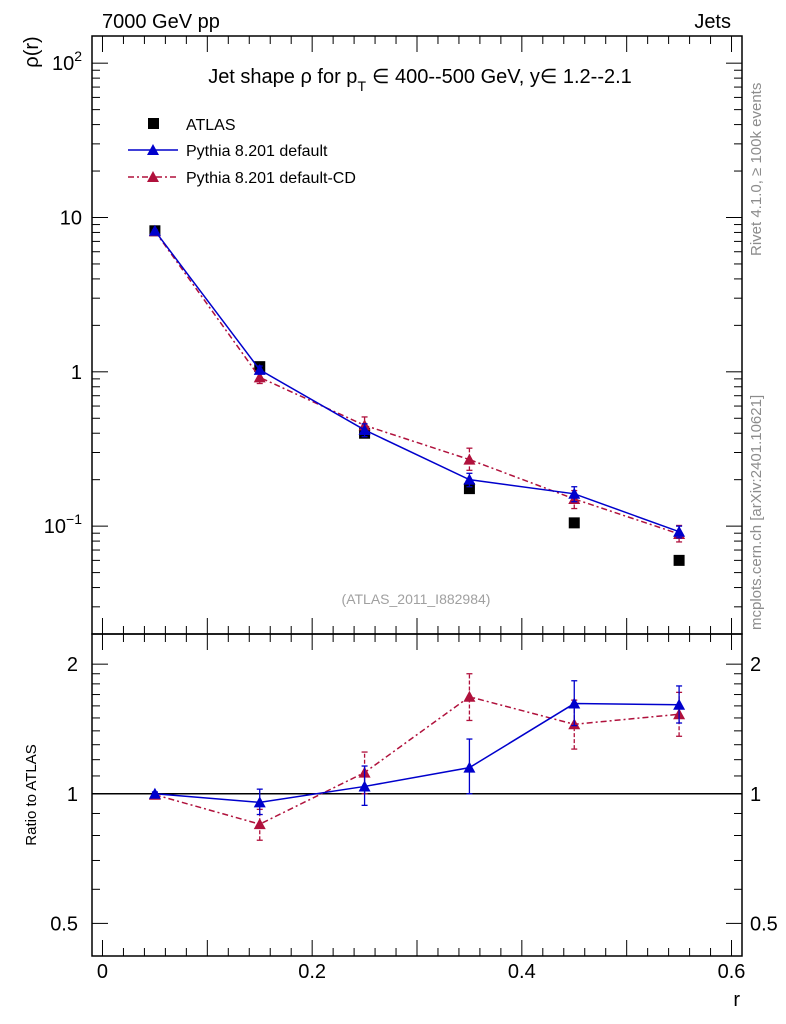  I want to click on ratio-y-tick-label-right: 2, so click(755, 665).